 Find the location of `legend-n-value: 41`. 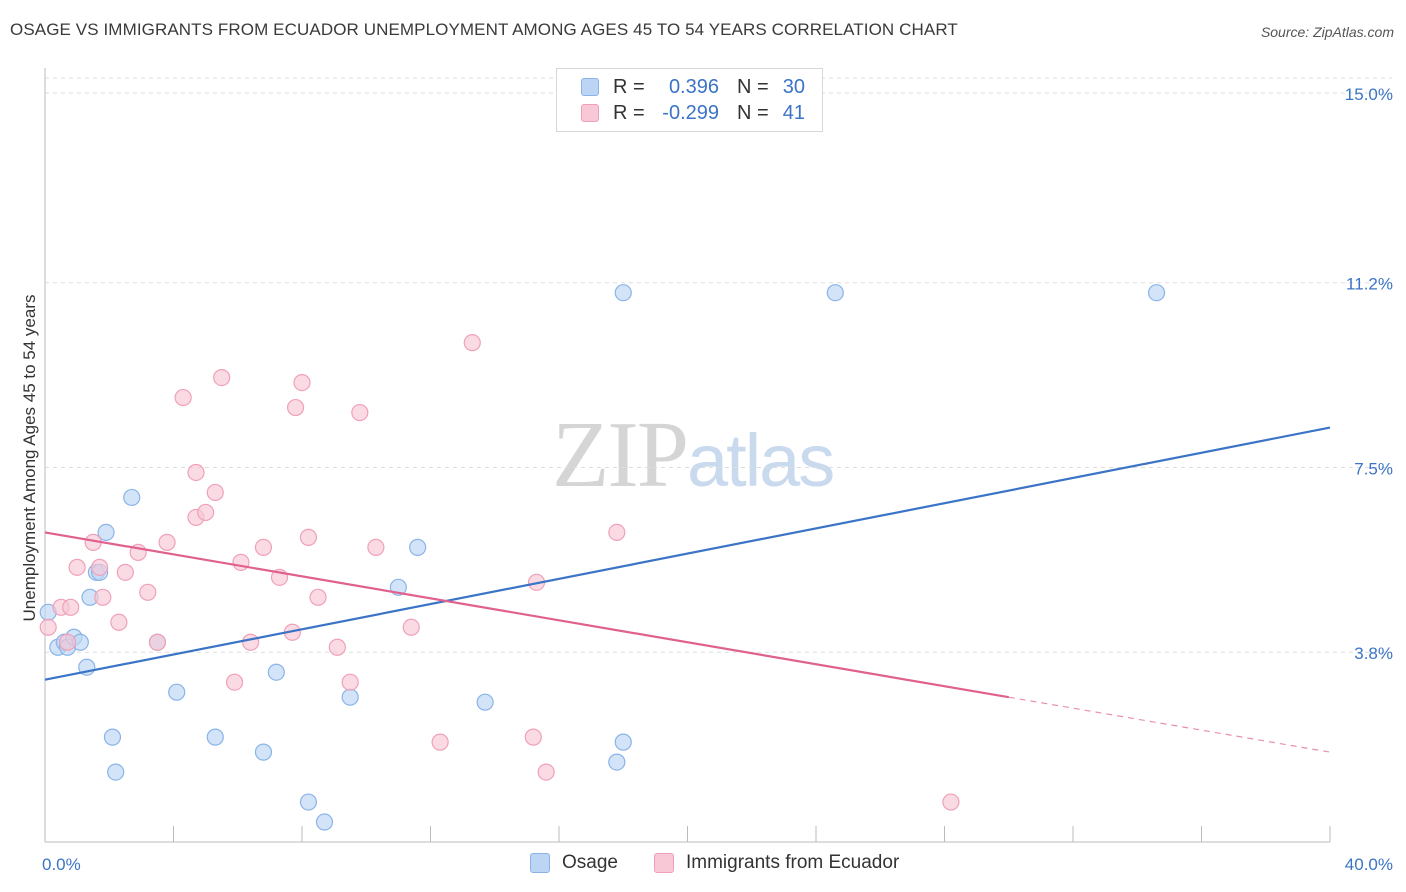

legend-n-value: 41 is located at coordinates (793, 112).